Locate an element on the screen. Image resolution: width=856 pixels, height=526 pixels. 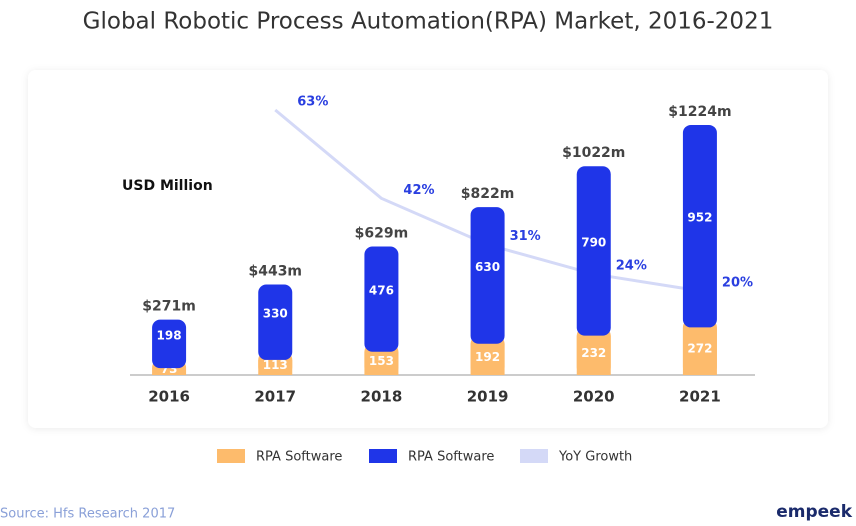
segment-label: 153 is located at coordinates (381, 361).